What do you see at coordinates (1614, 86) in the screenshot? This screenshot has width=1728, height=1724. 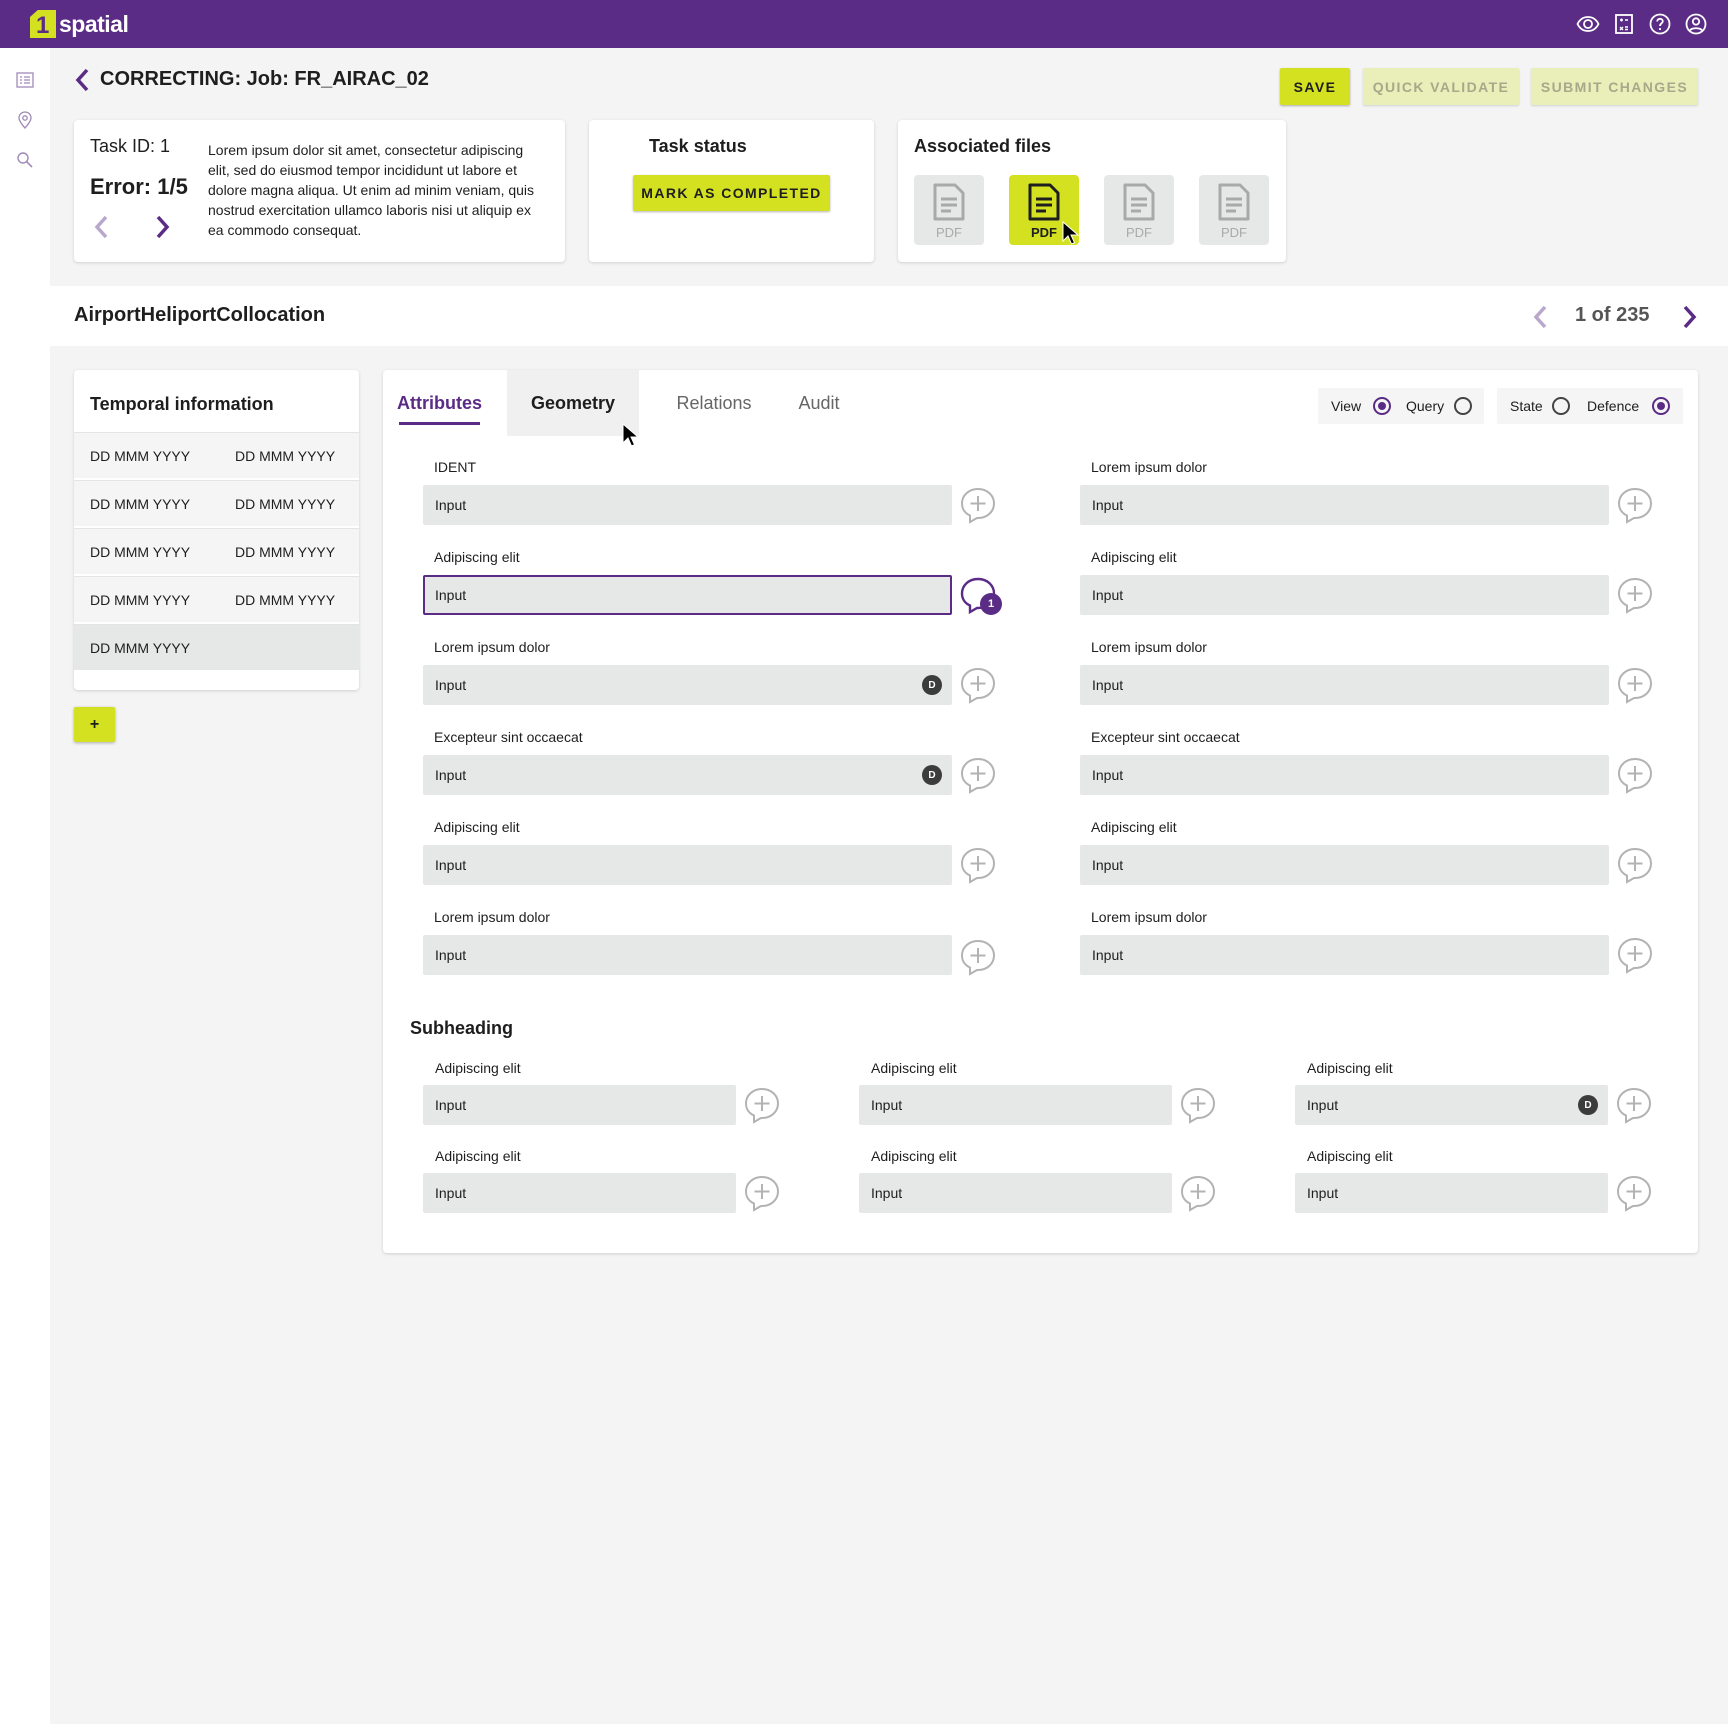 I see `submit-changes-button: SUBMIT CHANGES` at bounding box center [1614, 86].